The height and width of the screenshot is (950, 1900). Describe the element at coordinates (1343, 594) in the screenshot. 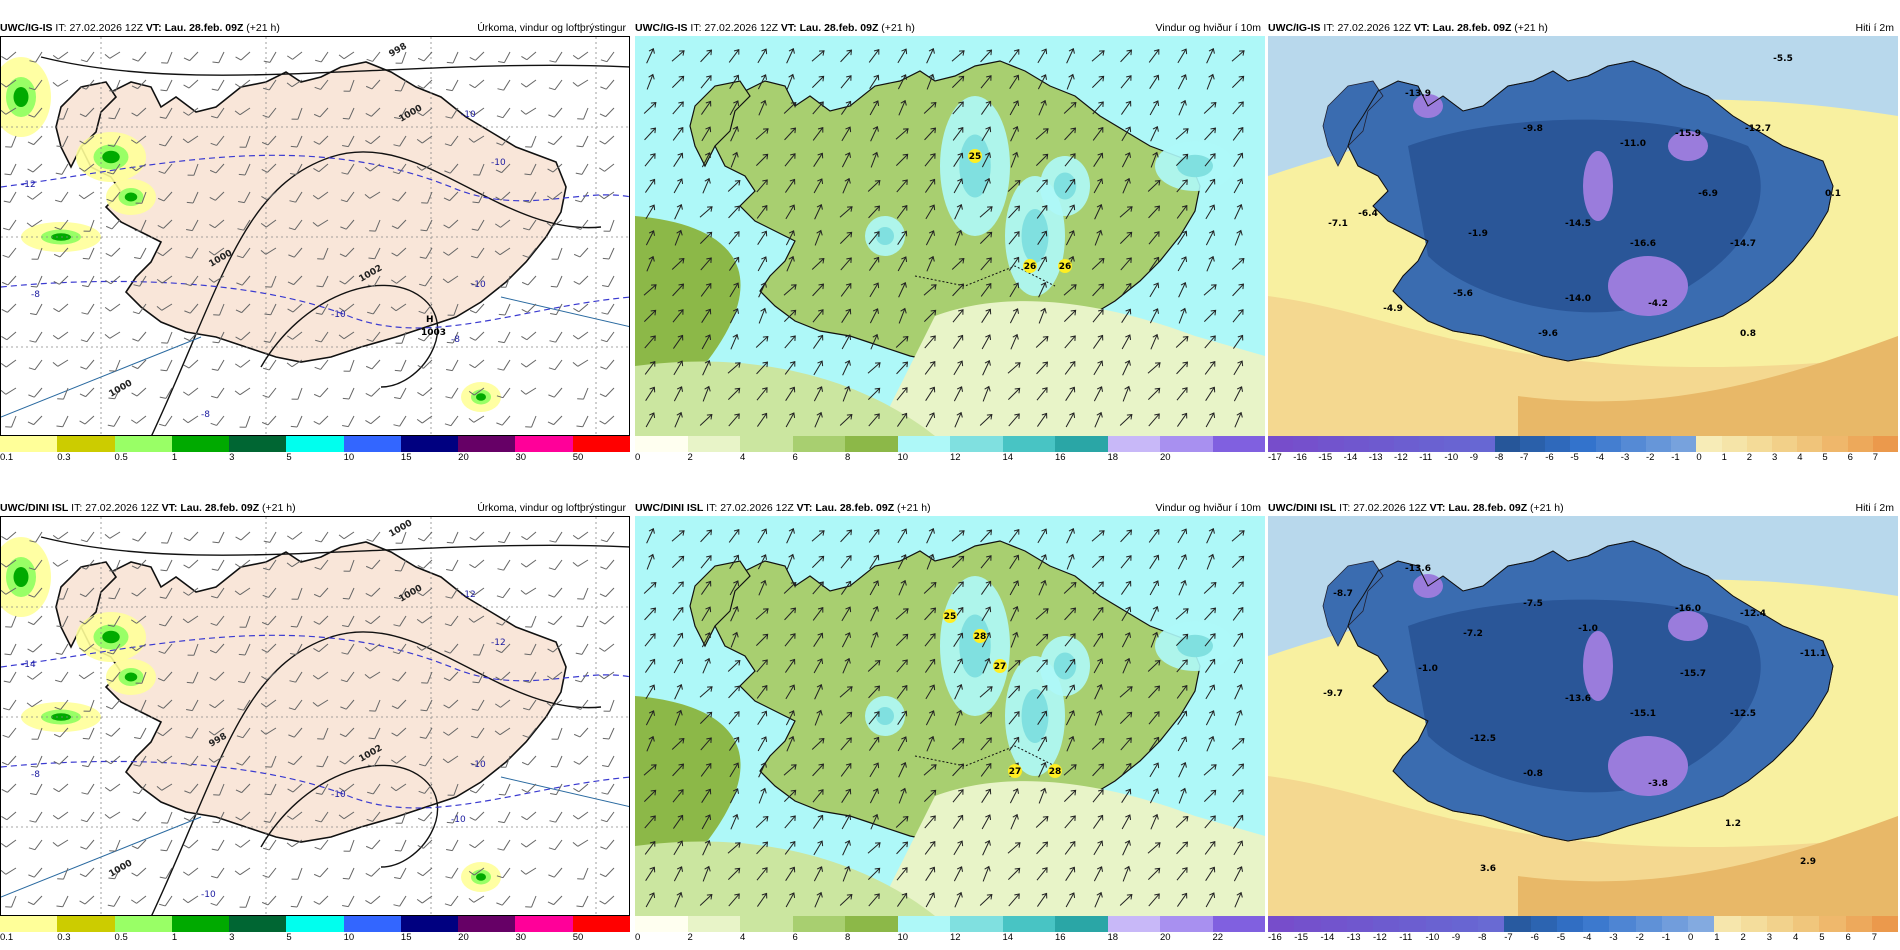

I see `temperature-value: -8.7` at that location.